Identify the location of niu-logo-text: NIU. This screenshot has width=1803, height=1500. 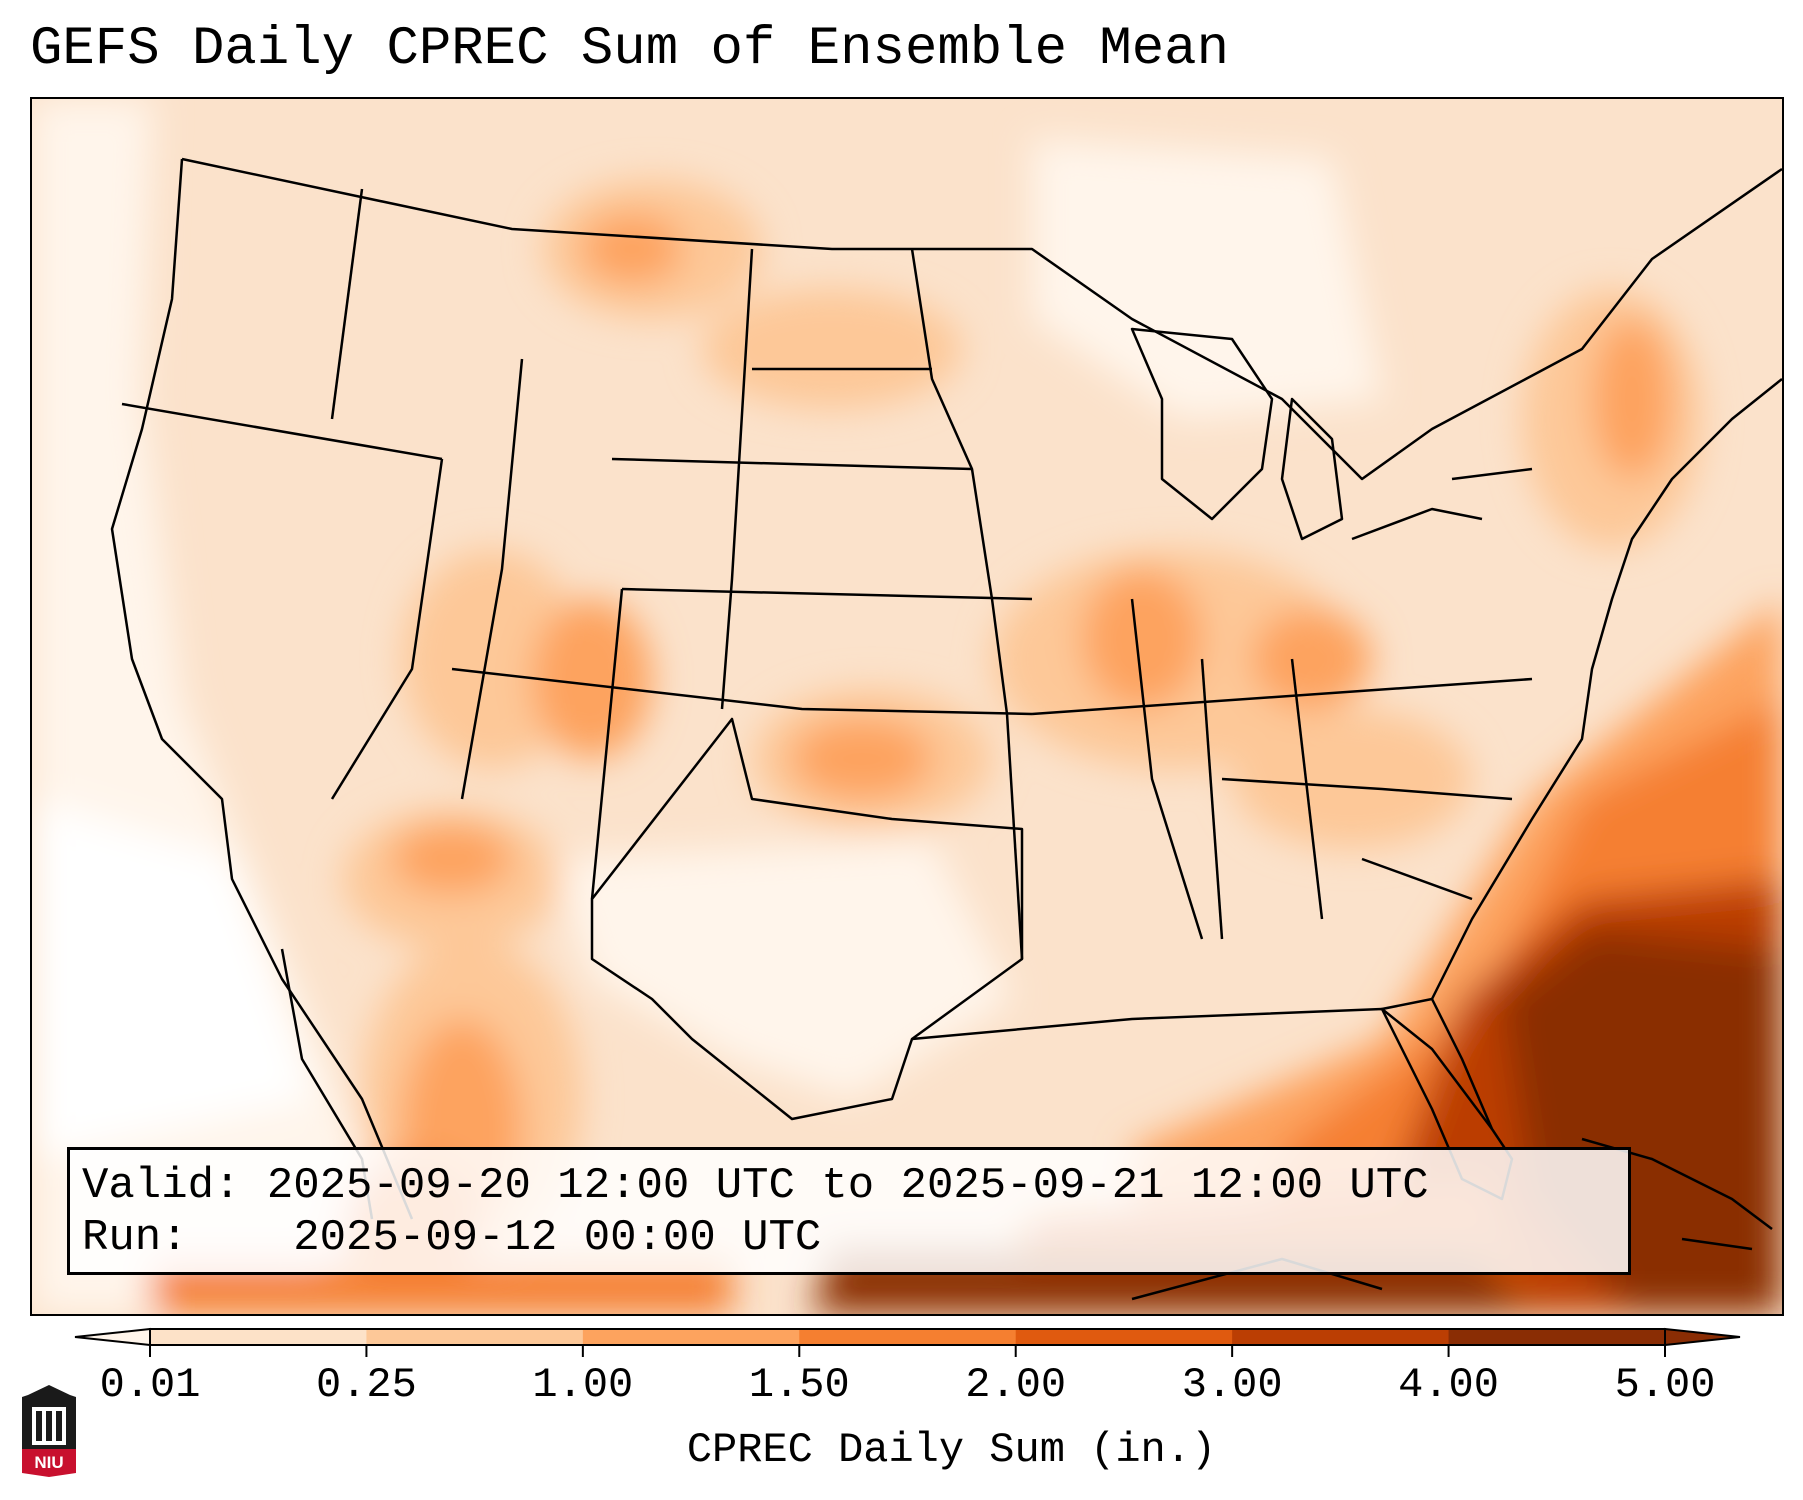
(49, 1462).